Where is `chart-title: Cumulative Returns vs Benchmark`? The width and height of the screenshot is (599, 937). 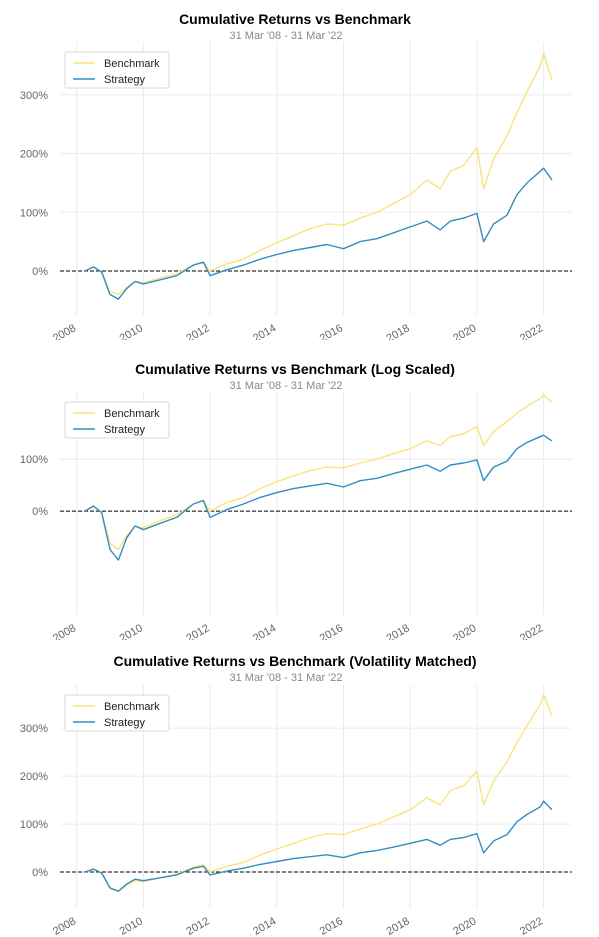
chart-title: Cumulative Returns vs Benchmark is located at coordinates (295, 19).